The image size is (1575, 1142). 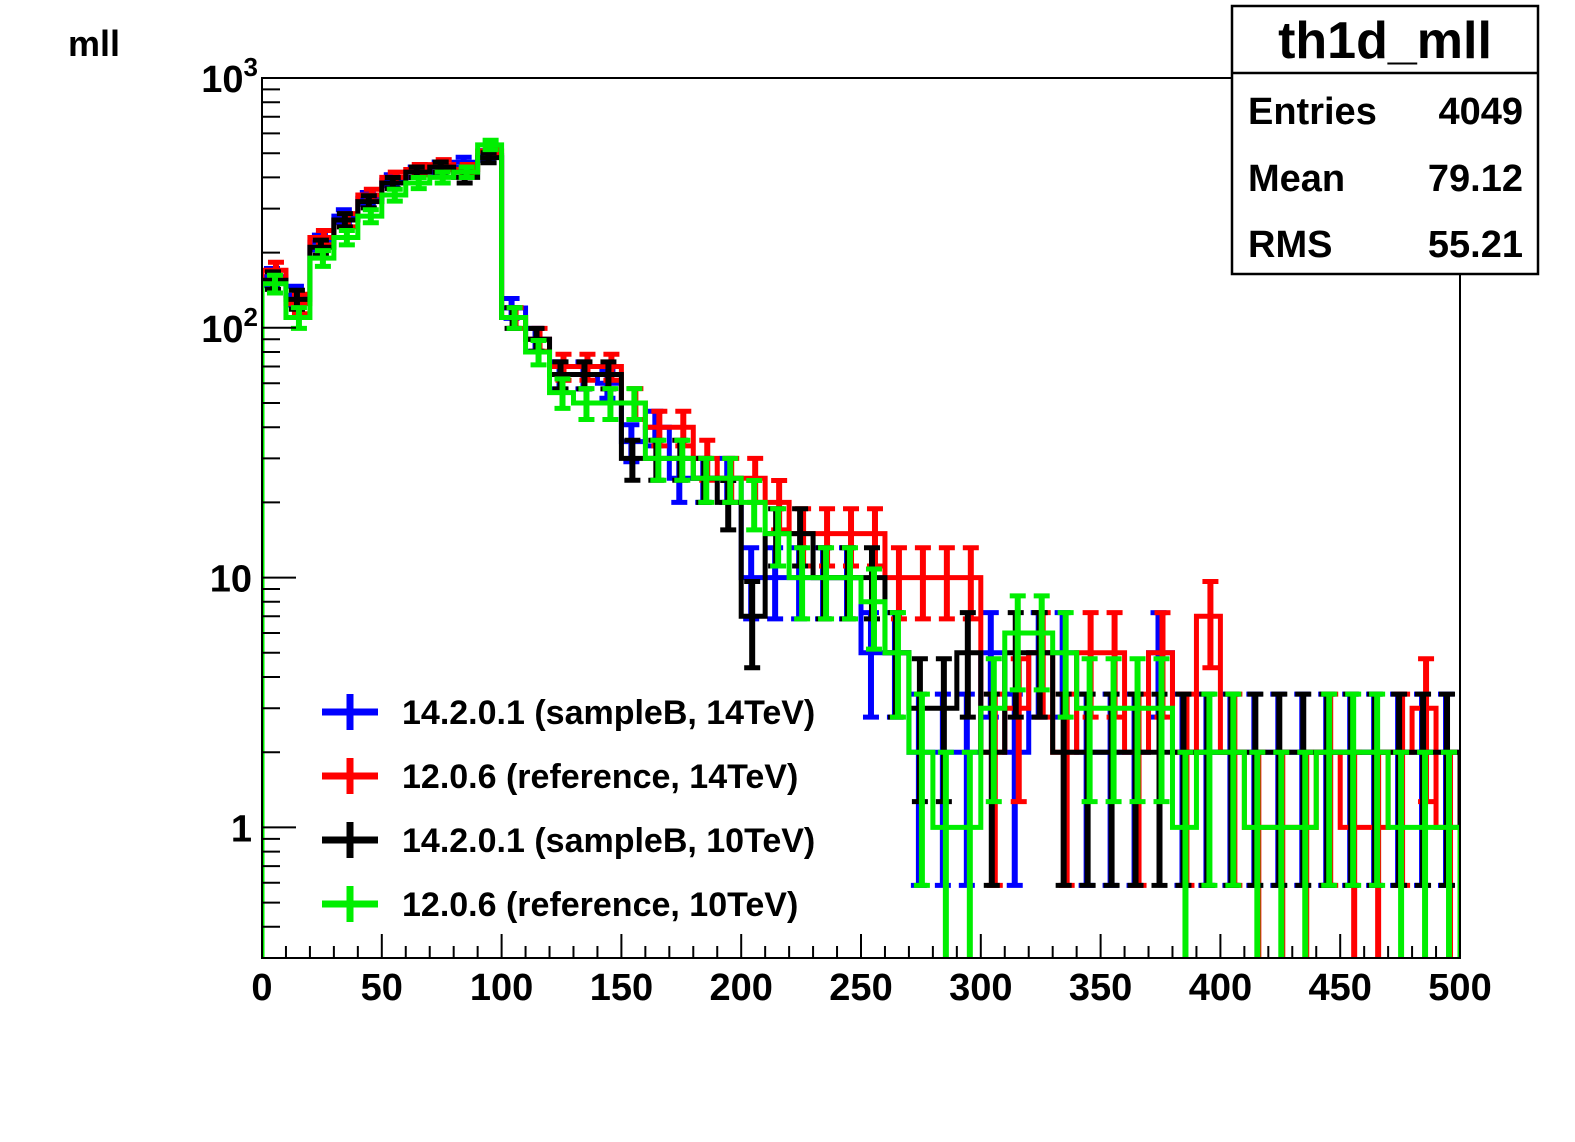 What do you see at coordinates (501, 988) in the screenshot?
I see `x-tick-label-100: 100` at bounding box center [501, 988].